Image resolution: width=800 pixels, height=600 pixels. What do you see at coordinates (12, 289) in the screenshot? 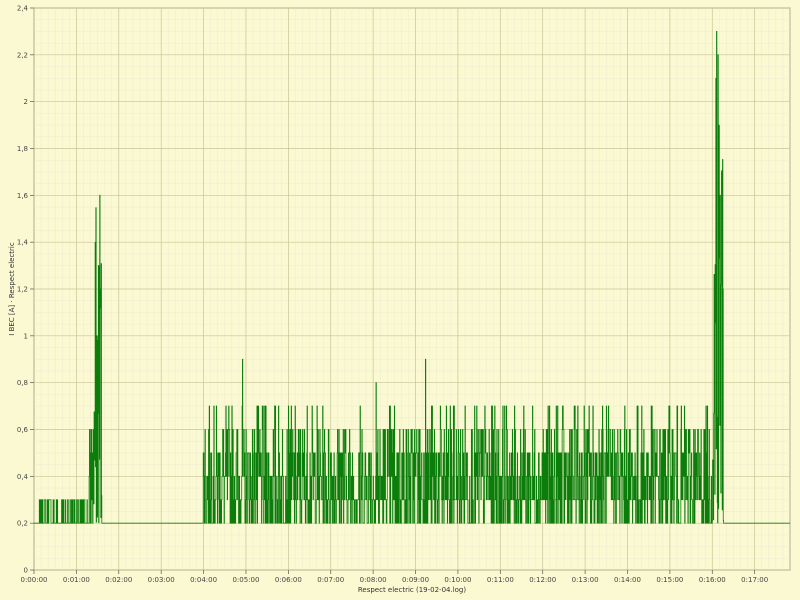
I see `y-axis-title: I BEC [A] · Respect electric` at bounding box center [12, 289].